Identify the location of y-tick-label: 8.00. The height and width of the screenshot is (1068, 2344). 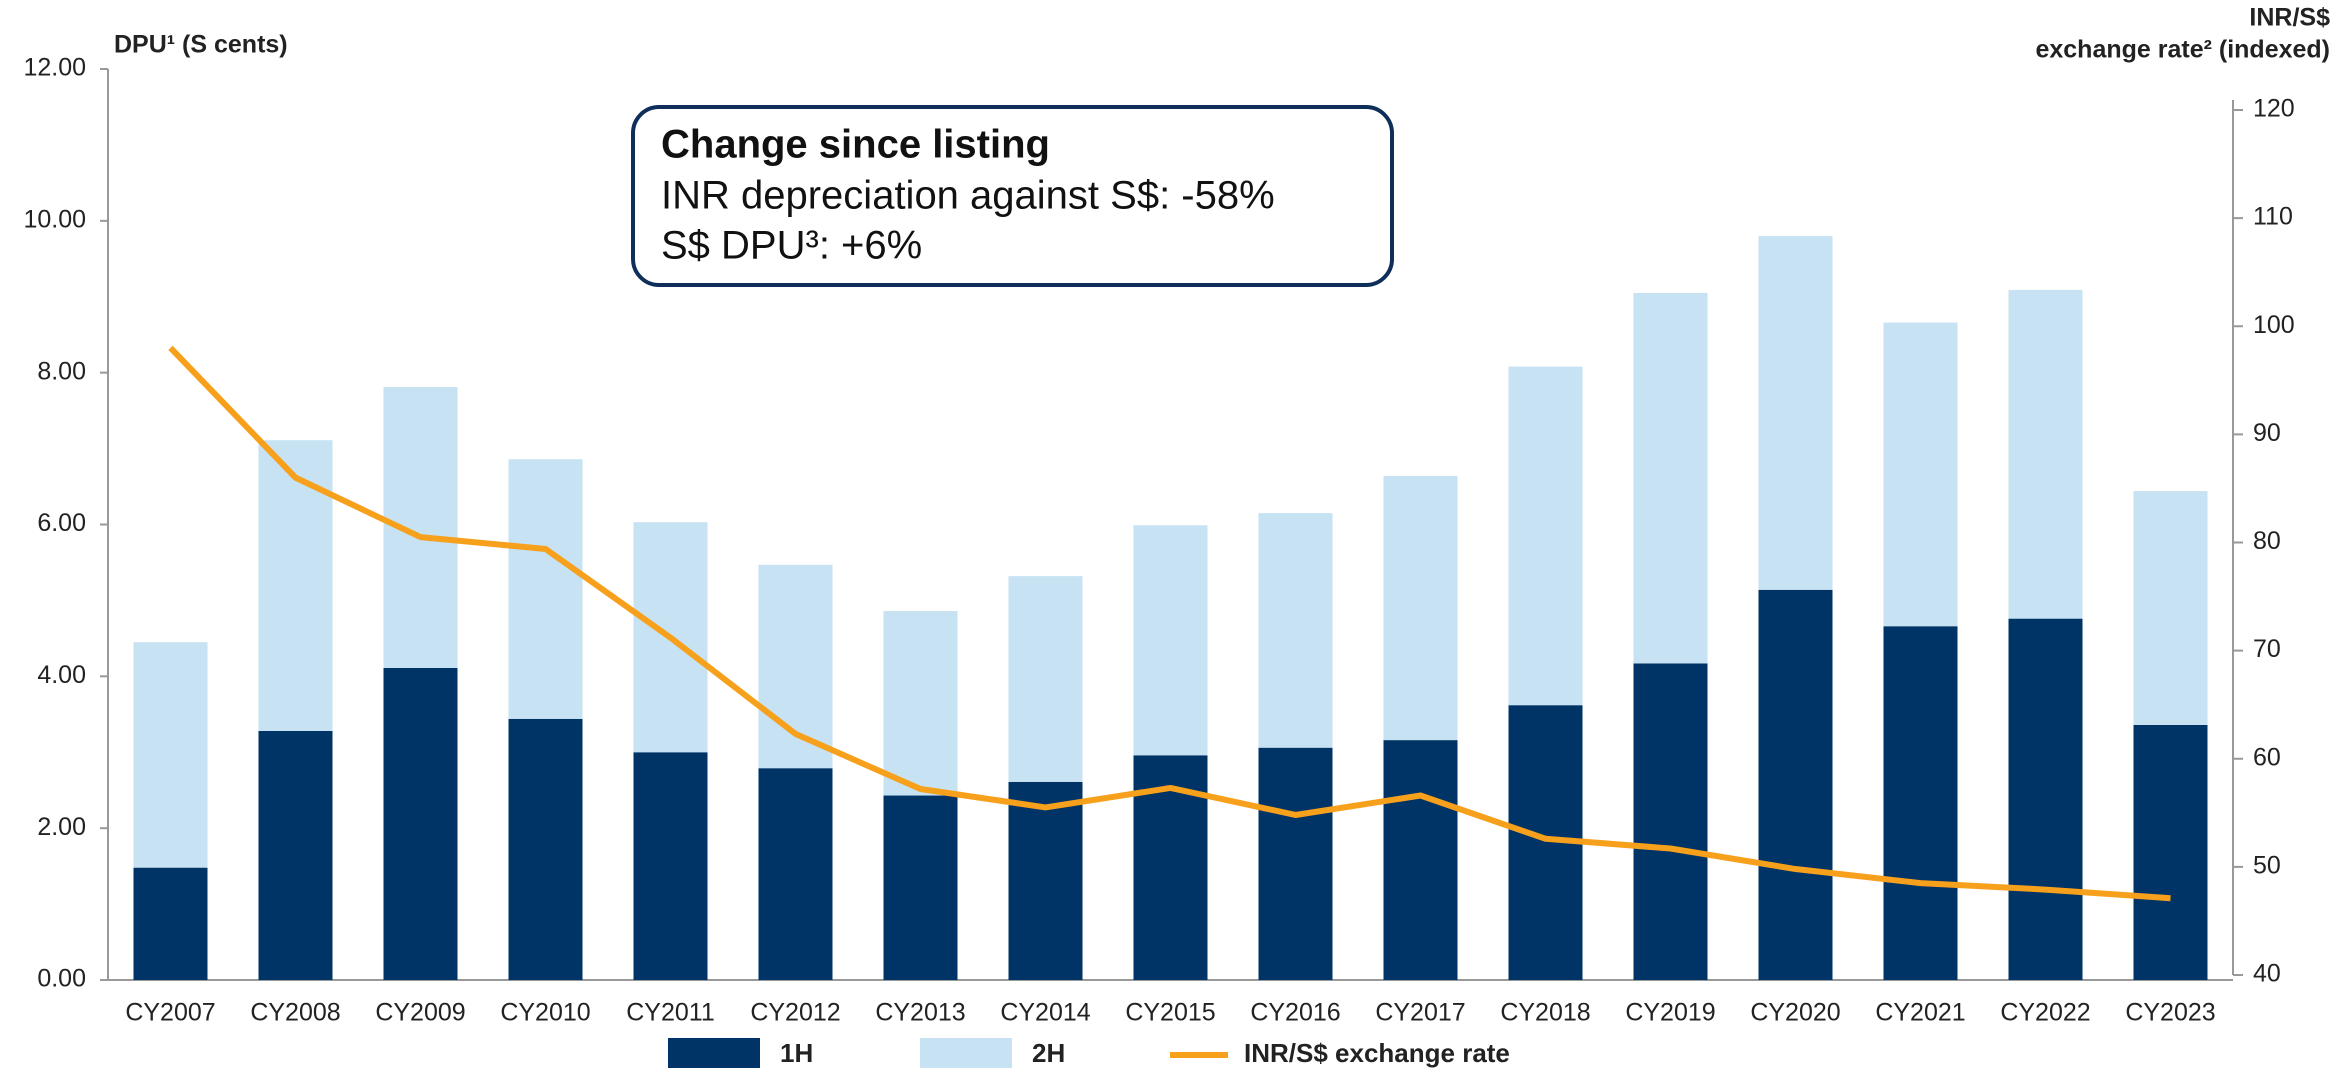
(61, 371).